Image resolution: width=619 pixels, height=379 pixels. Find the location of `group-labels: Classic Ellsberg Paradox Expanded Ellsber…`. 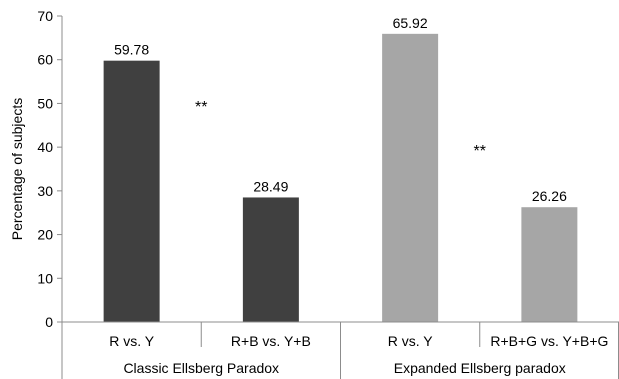

group-labels: Classic Ellsberg Paradox Expanded Ellsber… is located at coordinates (344, 368).